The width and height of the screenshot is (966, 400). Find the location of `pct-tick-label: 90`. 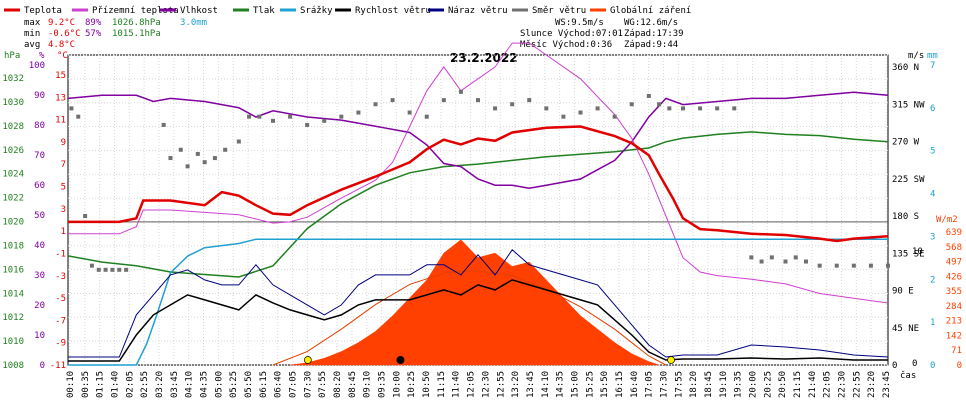

pct-tick-label: 90 is located at coordinates (39, 96).